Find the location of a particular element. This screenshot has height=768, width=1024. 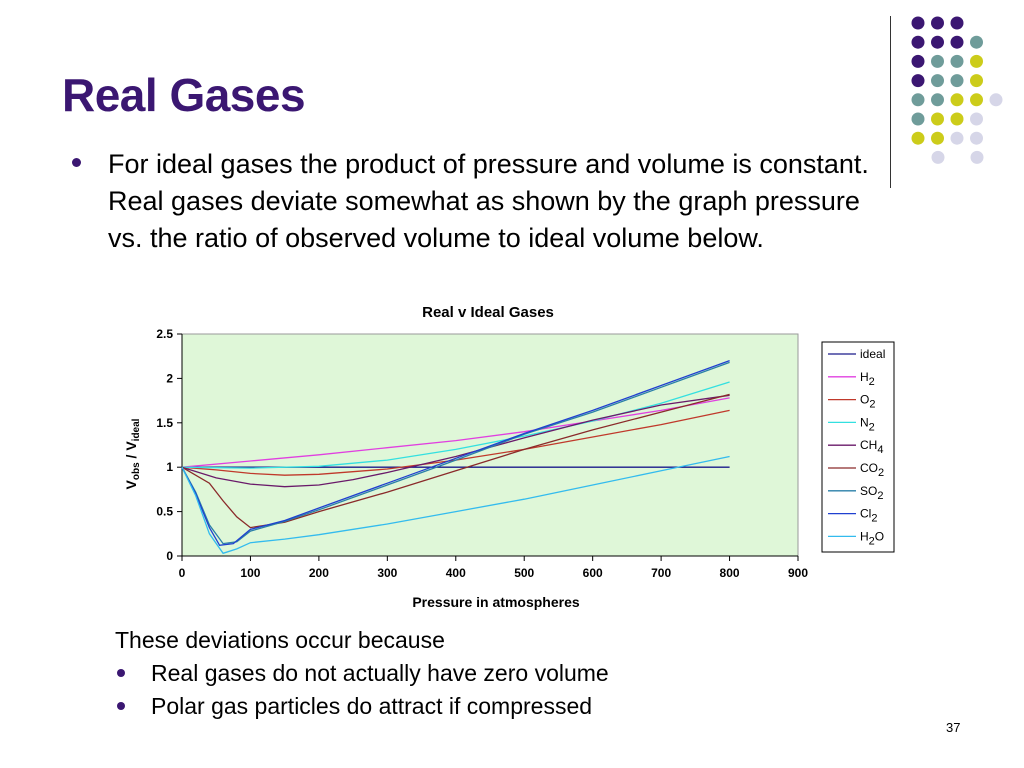

x-tick-label: 300 is located at coordinates (387, 573).